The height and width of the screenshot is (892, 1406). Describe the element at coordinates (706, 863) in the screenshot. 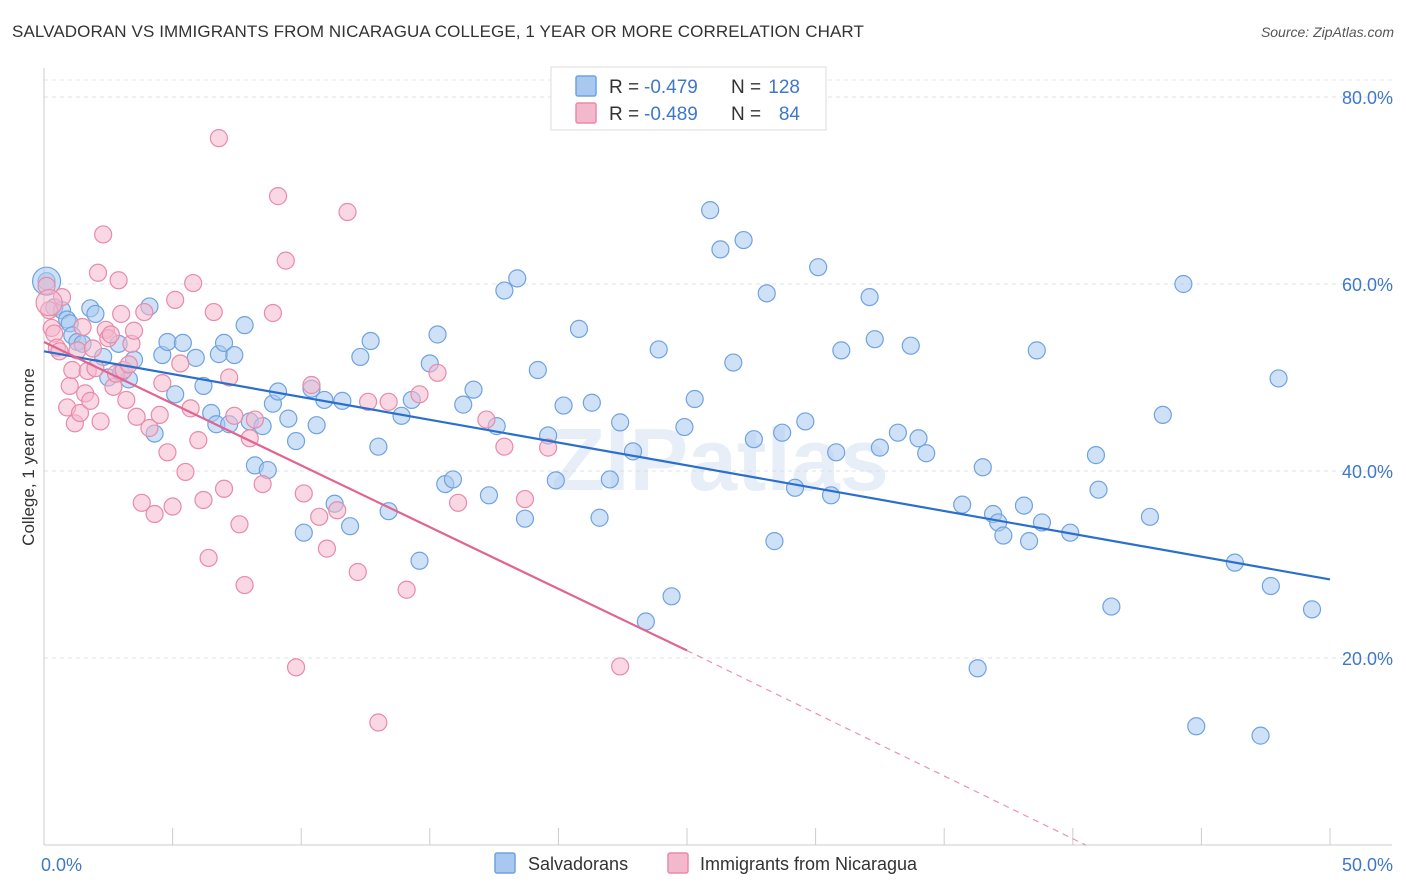

I see `legend-bottom: Salvadorans Immigrants from Nicaragua` at that location.